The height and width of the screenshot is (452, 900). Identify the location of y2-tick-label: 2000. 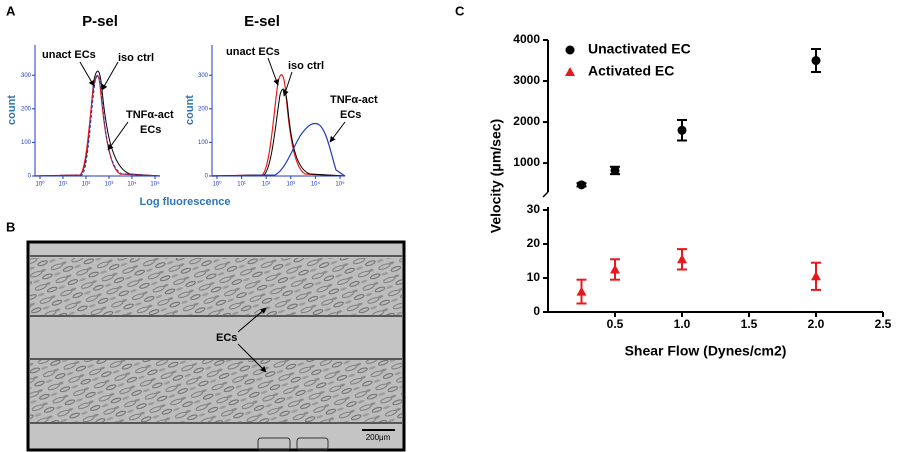
(526, 121).